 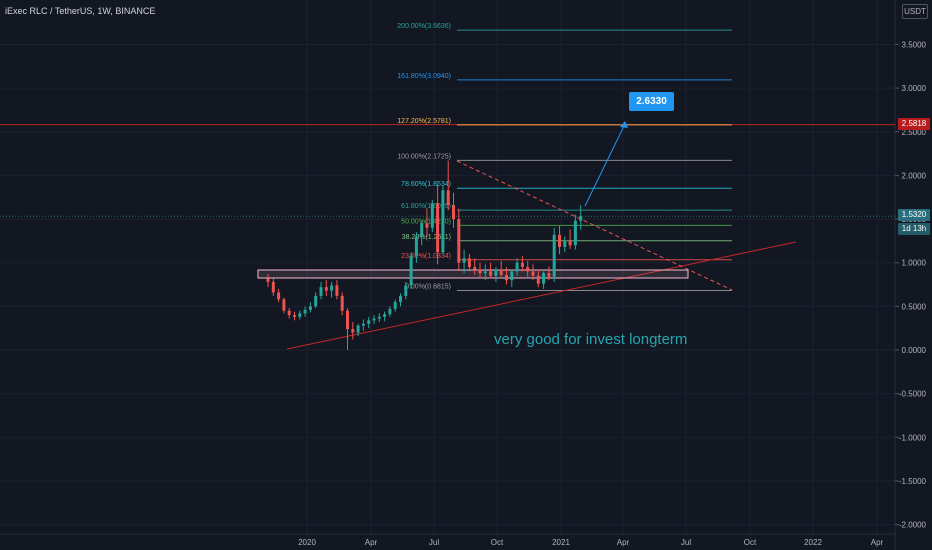 What do you see at coordinates (913, 394) in the screenshot?
I see `y-tick-label: -0.5000` at bounding box center [913, 394].